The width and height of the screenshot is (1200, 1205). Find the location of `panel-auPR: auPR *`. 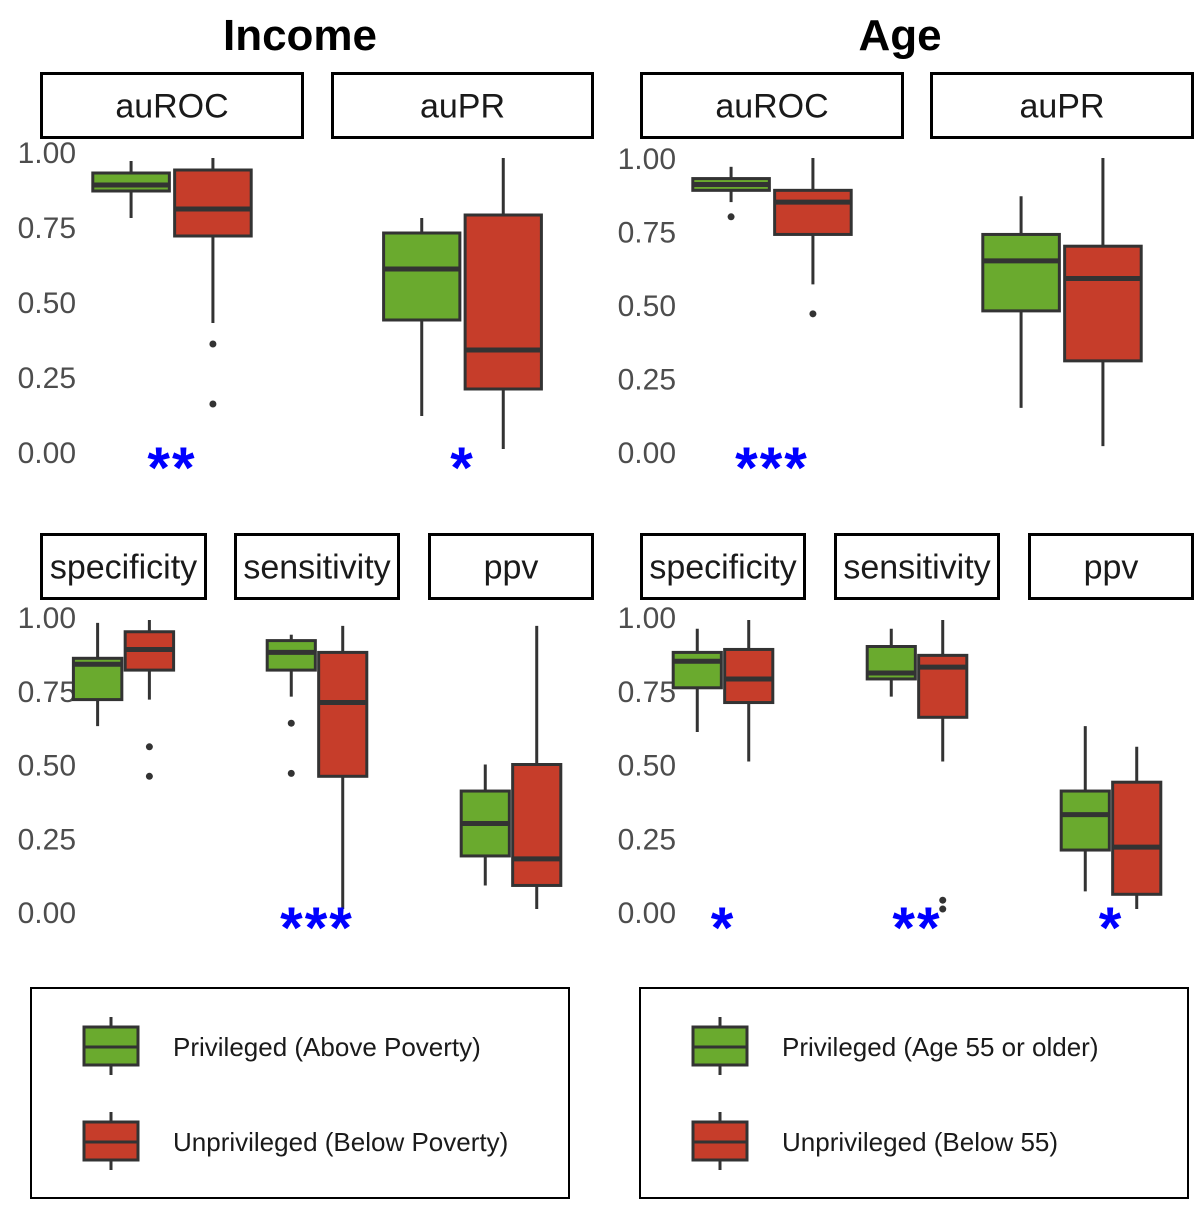

panel-auPR: auPR * is located at coordinates (462, 286).